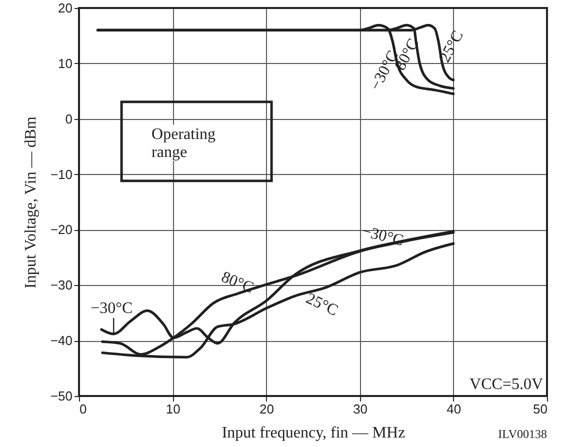 The height and width of the screenshot is (447, 570). What do you see at coordinates (68, 118) in the screenshot?
I see `y-tick-label: 0` at bounding box center [68, 118].